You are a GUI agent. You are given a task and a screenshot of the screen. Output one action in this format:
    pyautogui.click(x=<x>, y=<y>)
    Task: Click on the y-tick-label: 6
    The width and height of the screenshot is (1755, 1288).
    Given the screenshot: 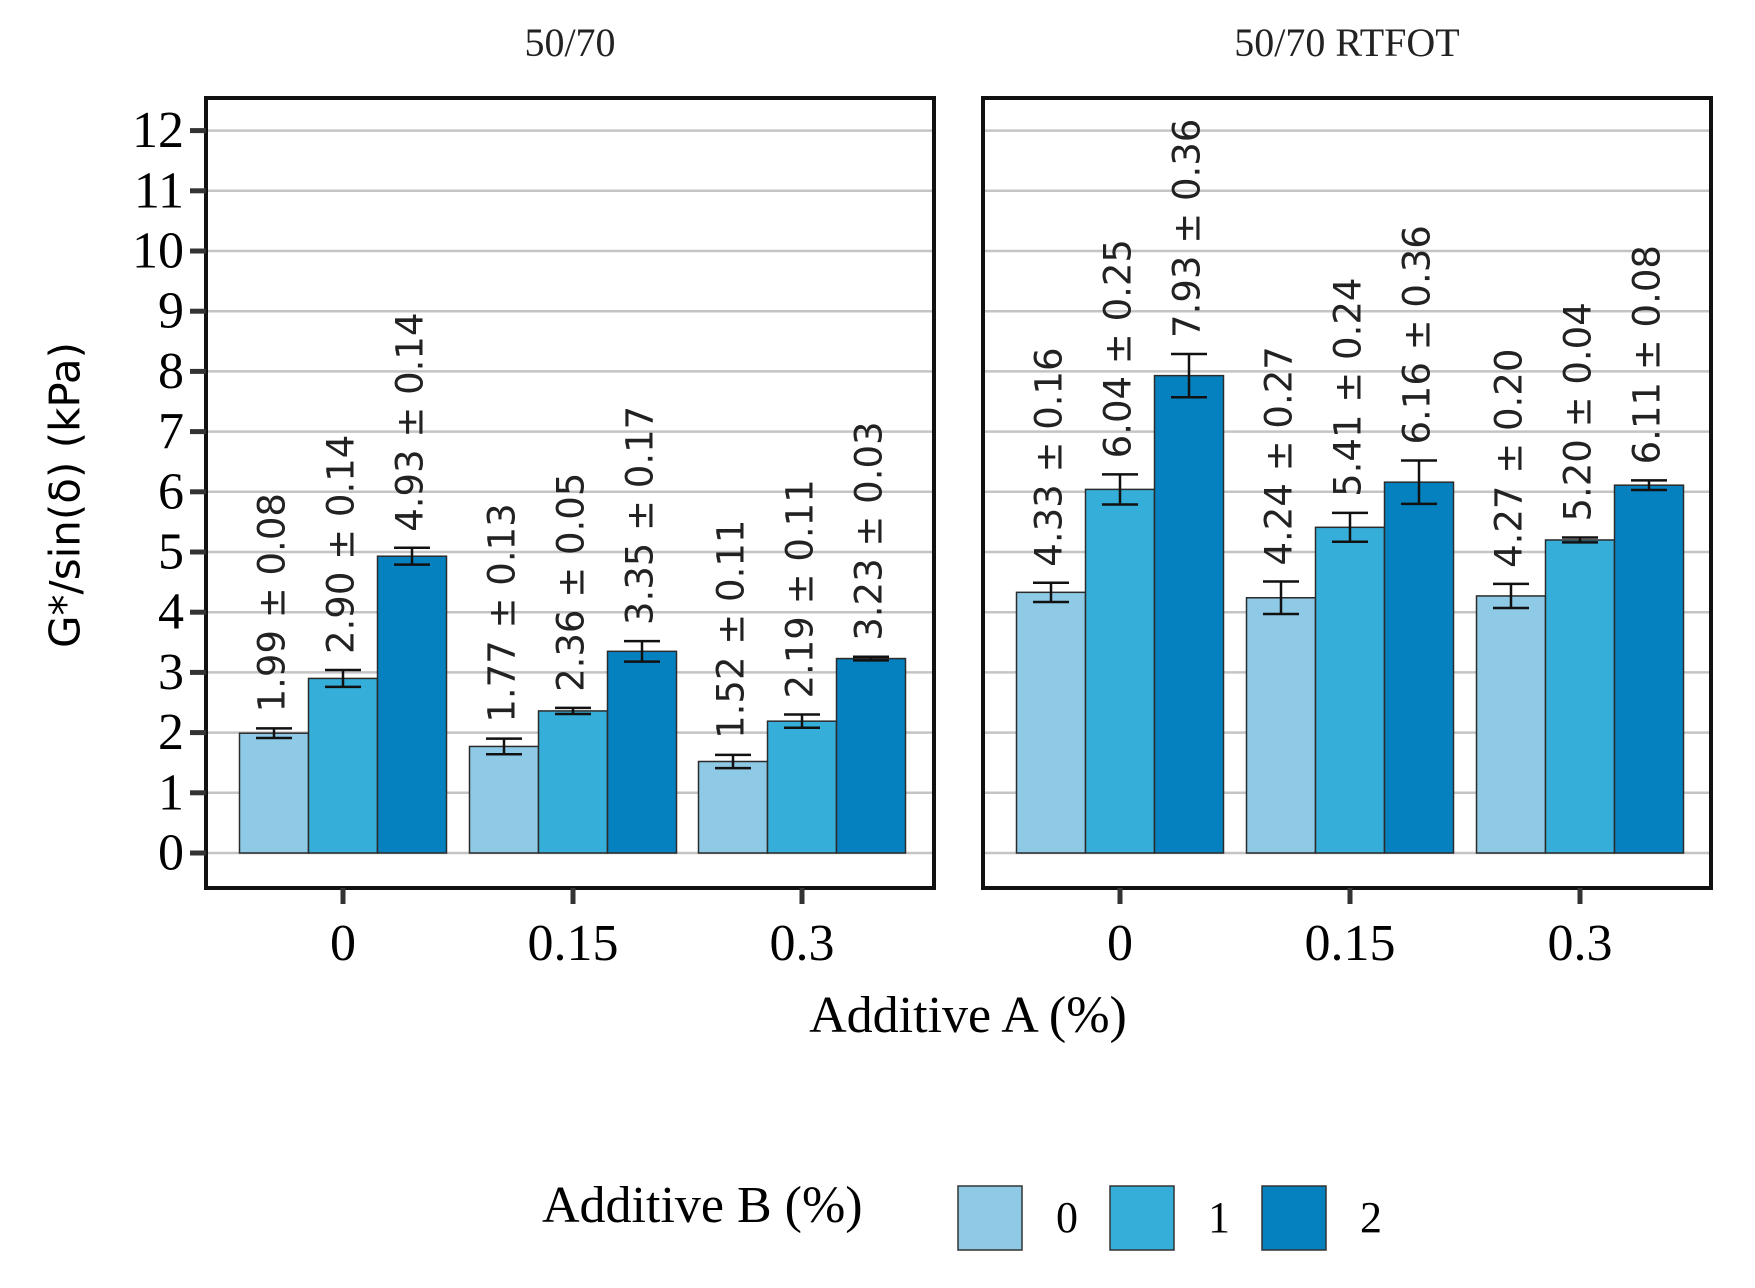 What is the action you would take?
    pyautogui.click(x=171, y=491)
    